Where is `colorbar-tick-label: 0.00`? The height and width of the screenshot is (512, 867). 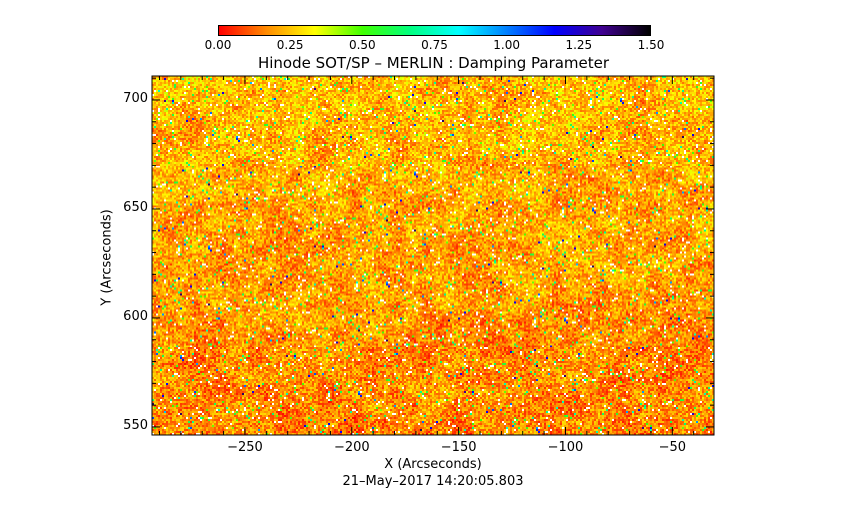 colorbar-tick-label: 0.00 is located at coordinates (218, 45).